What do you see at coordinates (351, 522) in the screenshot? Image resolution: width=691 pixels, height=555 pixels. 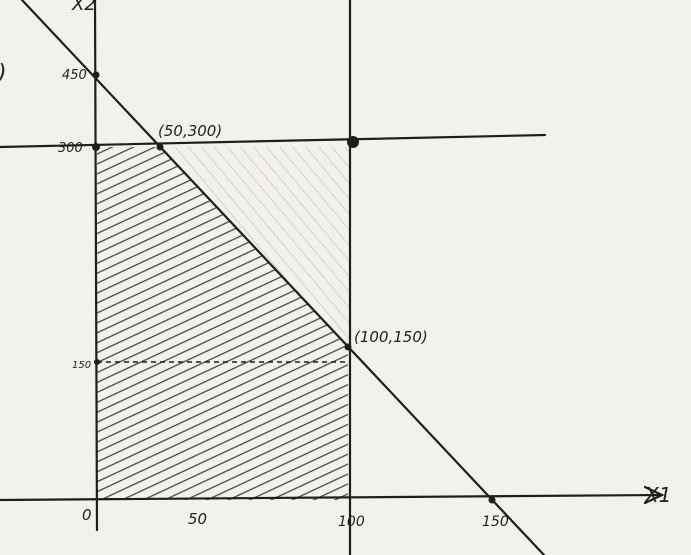 I see `x-tick-label: 100` at bounding box center [351, 522].